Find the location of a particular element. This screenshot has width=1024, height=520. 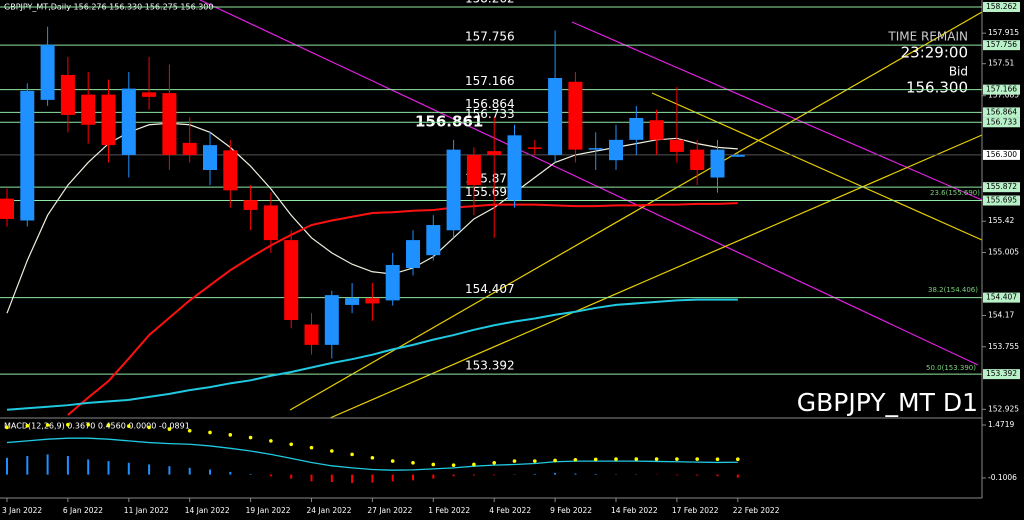

level-label: 156.733 is located at coordinates (490, 114).